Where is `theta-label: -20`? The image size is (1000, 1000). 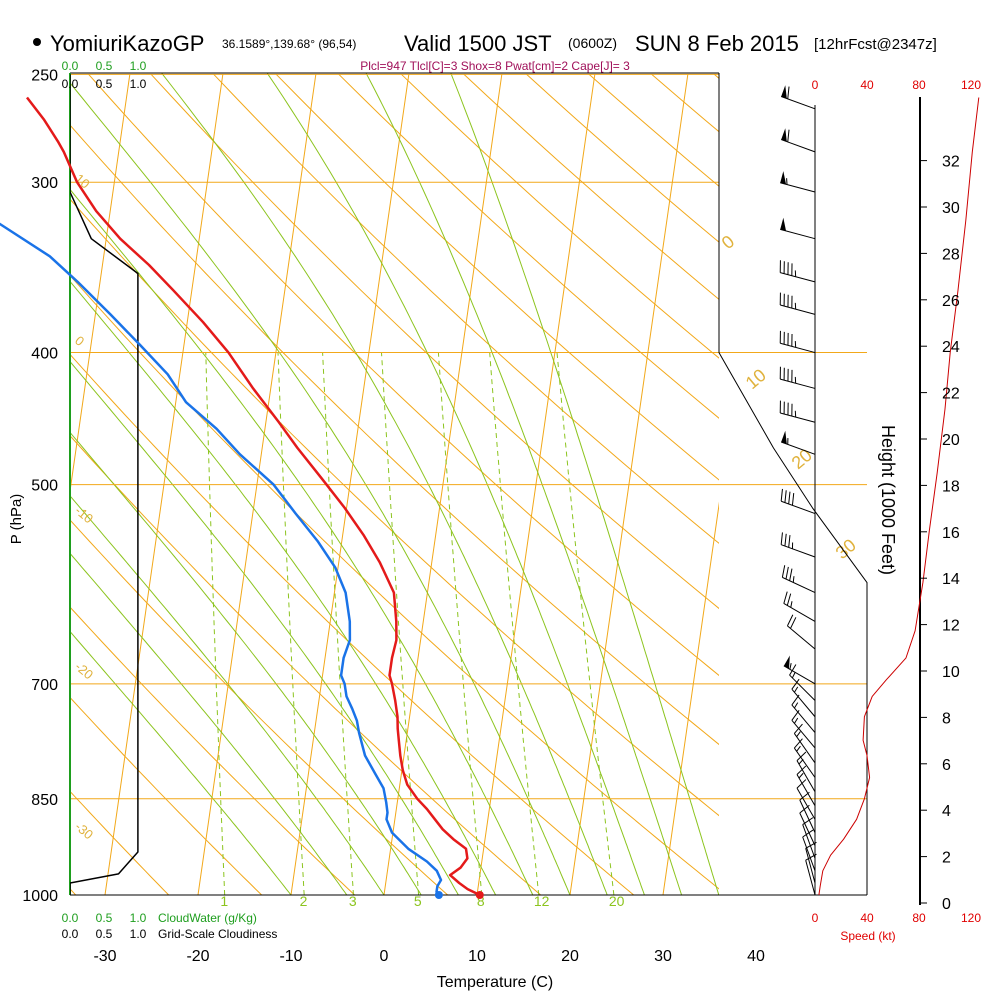
theta-label: -20 is located at coordinates (84, 671).